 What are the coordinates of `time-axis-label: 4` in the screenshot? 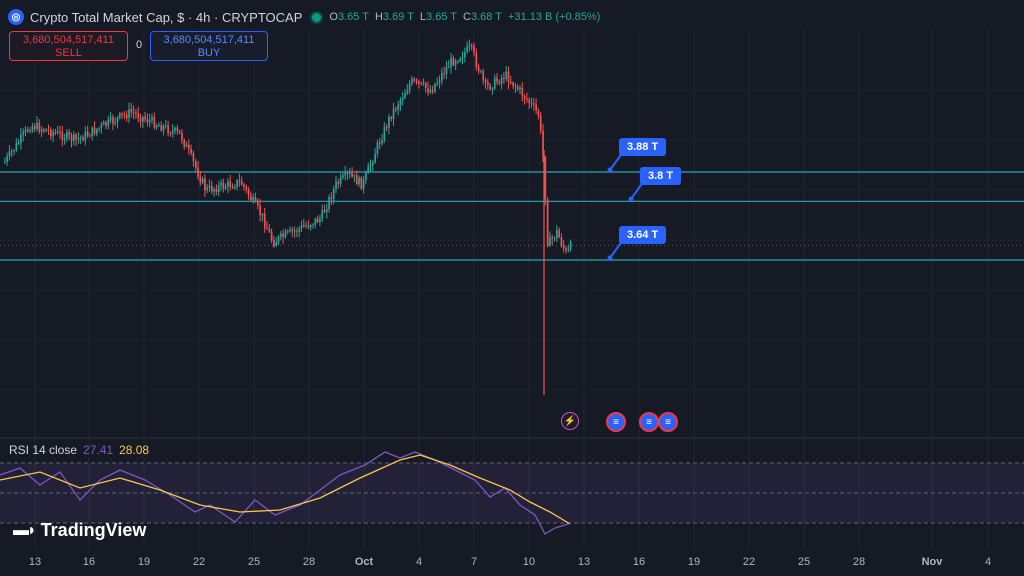 It's located at (419, 562).